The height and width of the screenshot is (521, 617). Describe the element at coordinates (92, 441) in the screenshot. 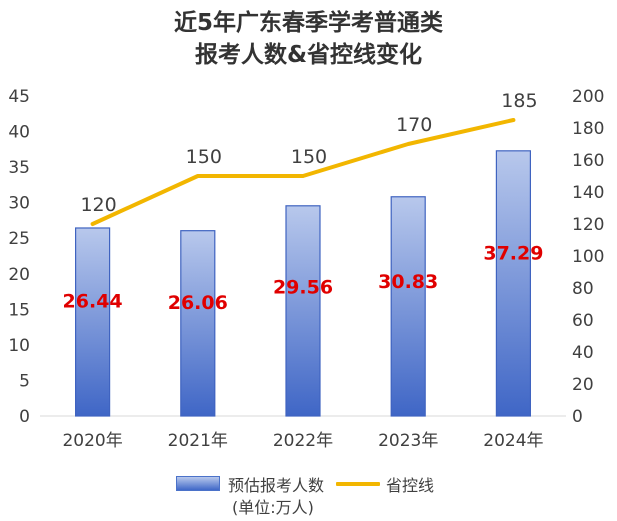

I see `x-category-label: 2020年` at that location.